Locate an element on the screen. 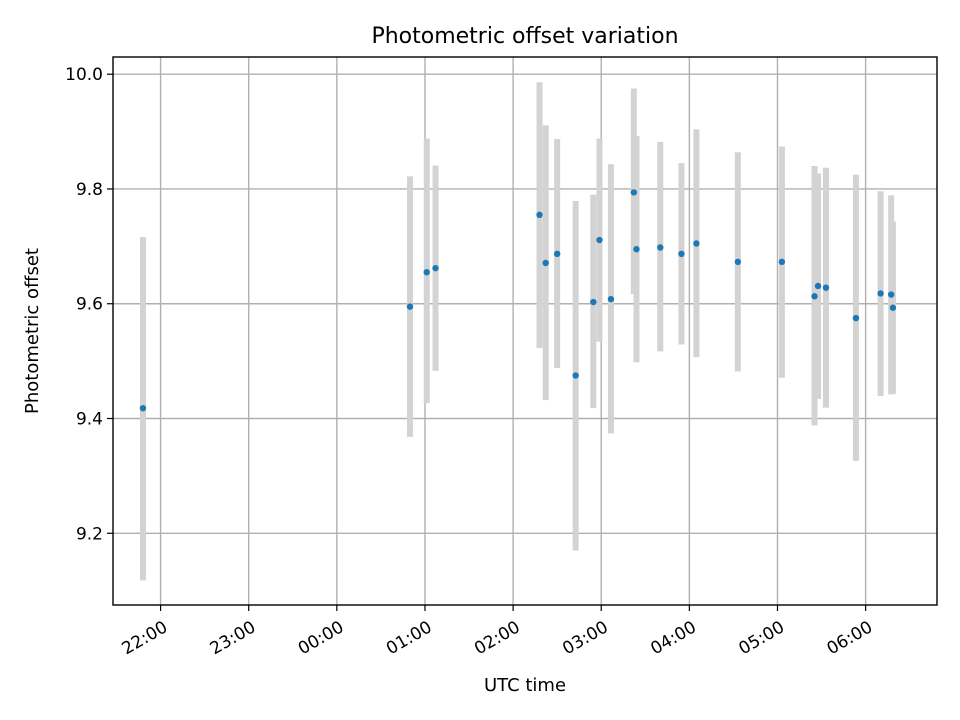 This screenshot has height=720, width=960. x-tick-label: 02:00 is located at coordinates (497, 638).